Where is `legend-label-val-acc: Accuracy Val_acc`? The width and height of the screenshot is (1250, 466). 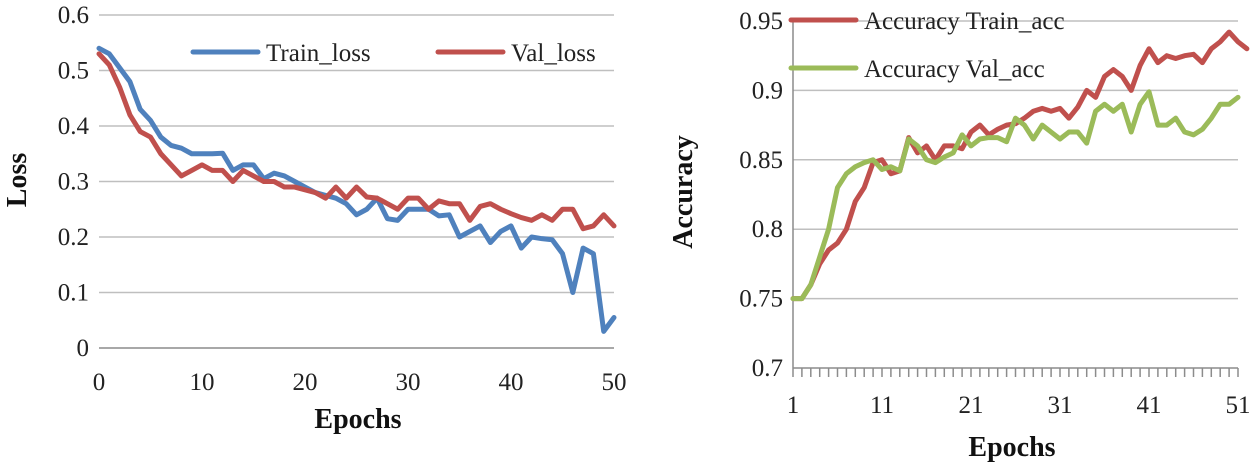 legend-label-val-acc: Accuracy Val_acc is located at coordinates (954, 69).